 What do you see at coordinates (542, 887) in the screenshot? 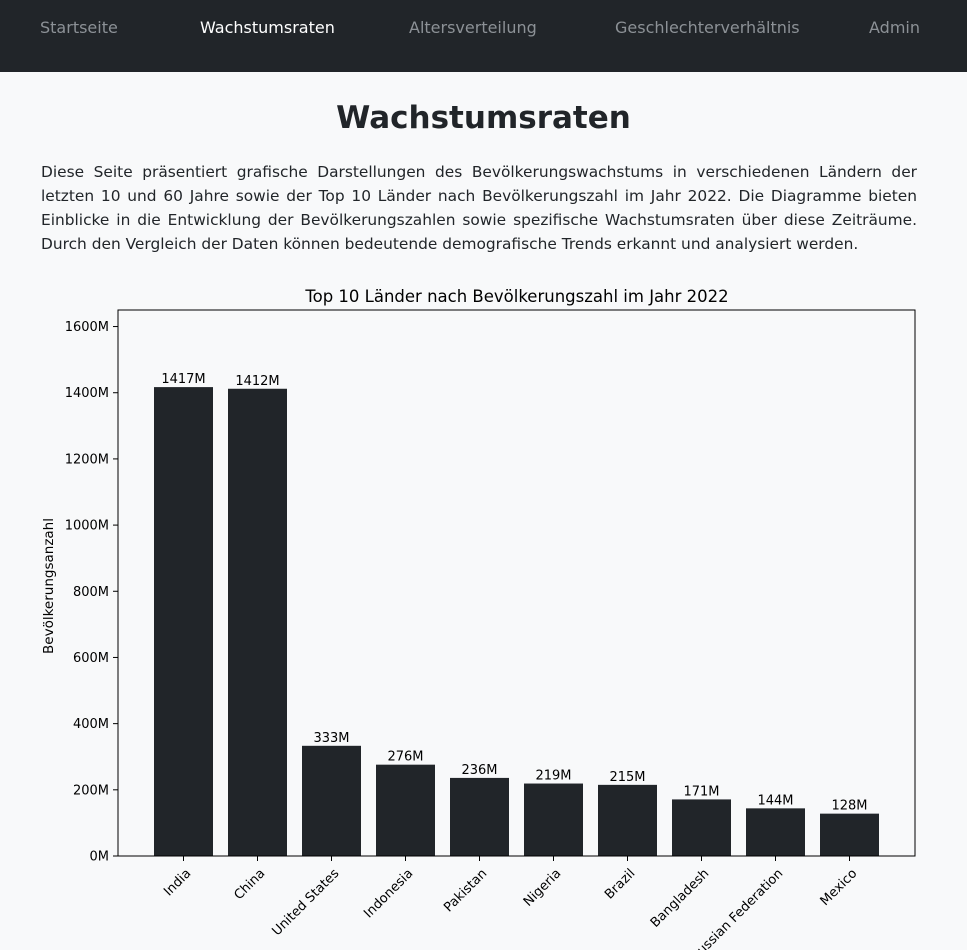
I see `x-tick-label: Nigeria` at bounding box center [542, 887].